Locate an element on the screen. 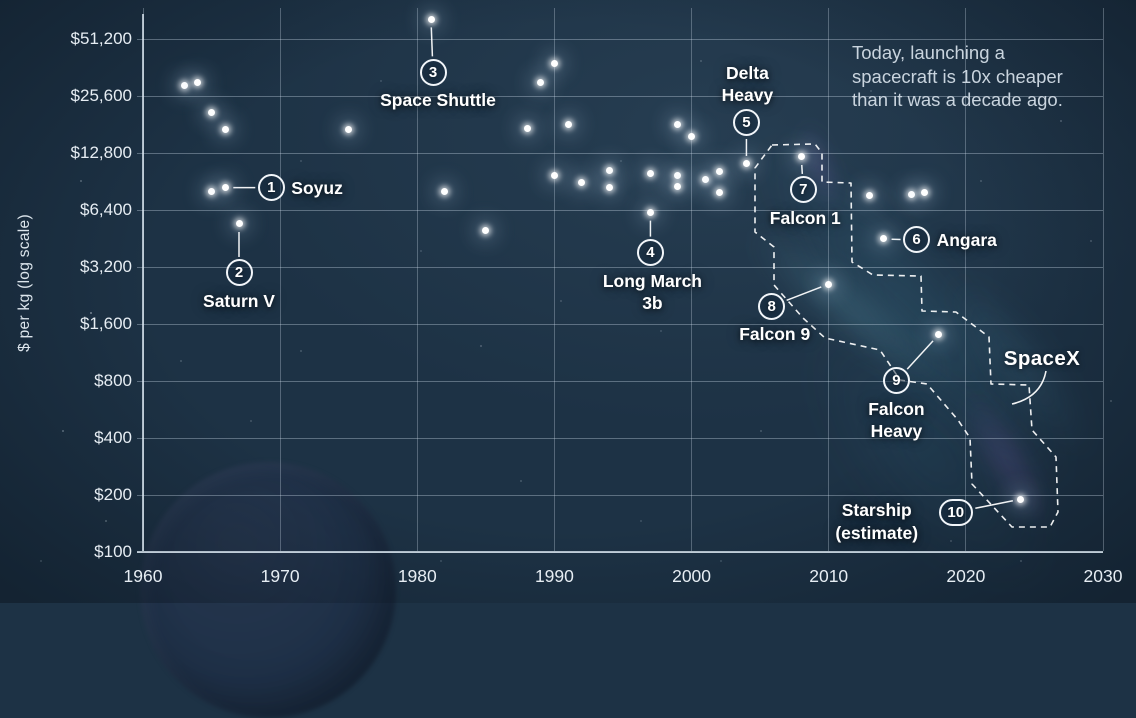 The height and width of the screenshot is (718, 1136). callout-number-6: 6 is located at coordinates (916, 239).